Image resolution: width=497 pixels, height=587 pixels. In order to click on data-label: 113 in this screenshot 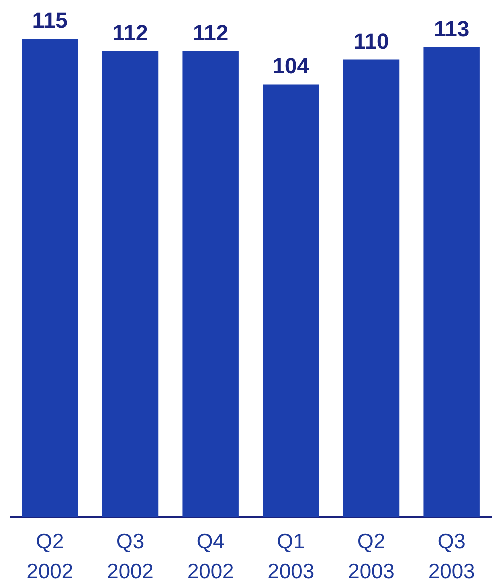, I will do `click(452, 29)`.